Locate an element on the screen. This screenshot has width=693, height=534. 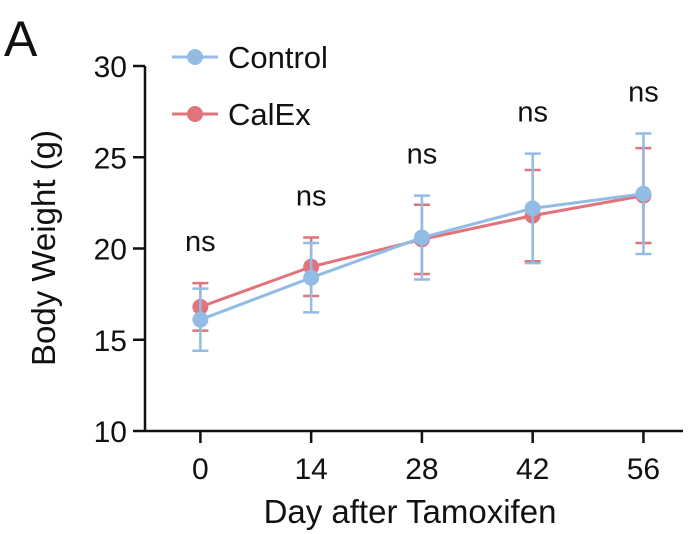
y-ticks: 10 15 20 25 30 is located at coordinates (119, 250).